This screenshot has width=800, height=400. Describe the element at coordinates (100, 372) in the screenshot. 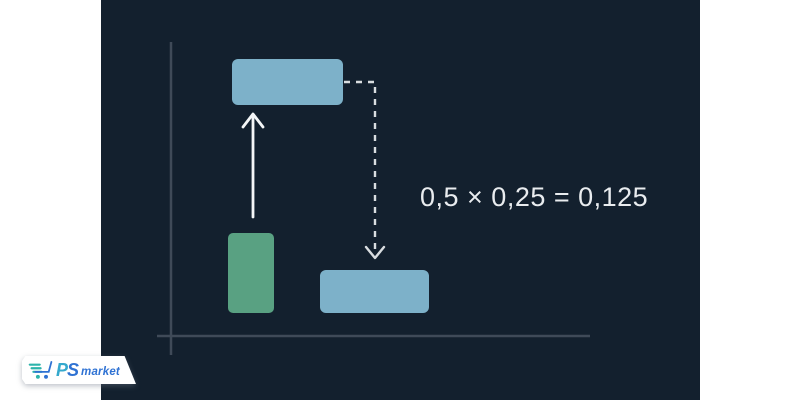

I see `brand-suffix: market` at that location.